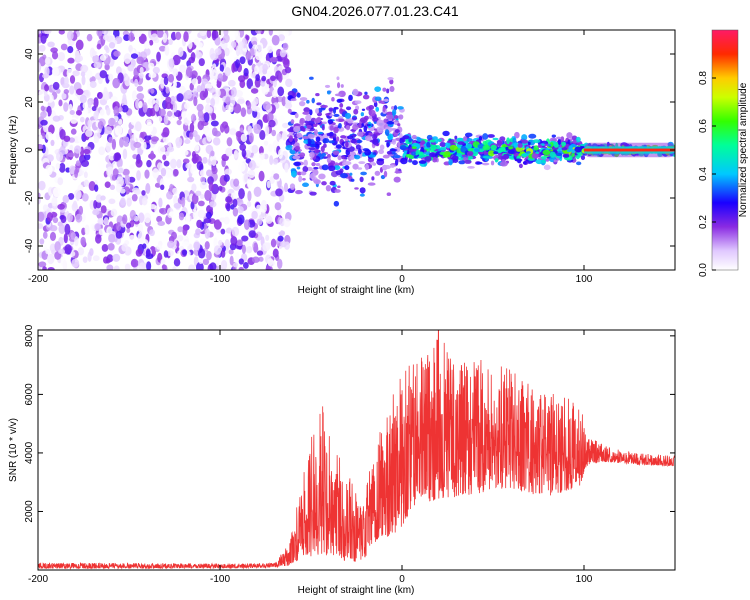  I want to click on spectrogram-y-tick-label: -40, so click(29, 245).